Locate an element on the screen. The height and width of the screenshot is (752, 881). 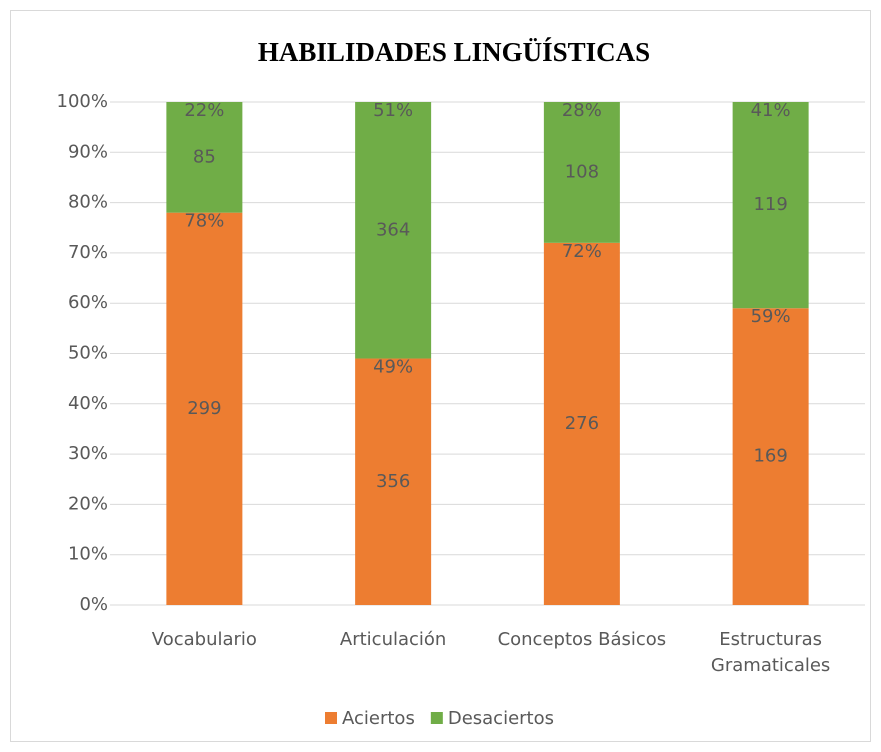
y-tick-label: 30% is located at coordinates (88, 453).